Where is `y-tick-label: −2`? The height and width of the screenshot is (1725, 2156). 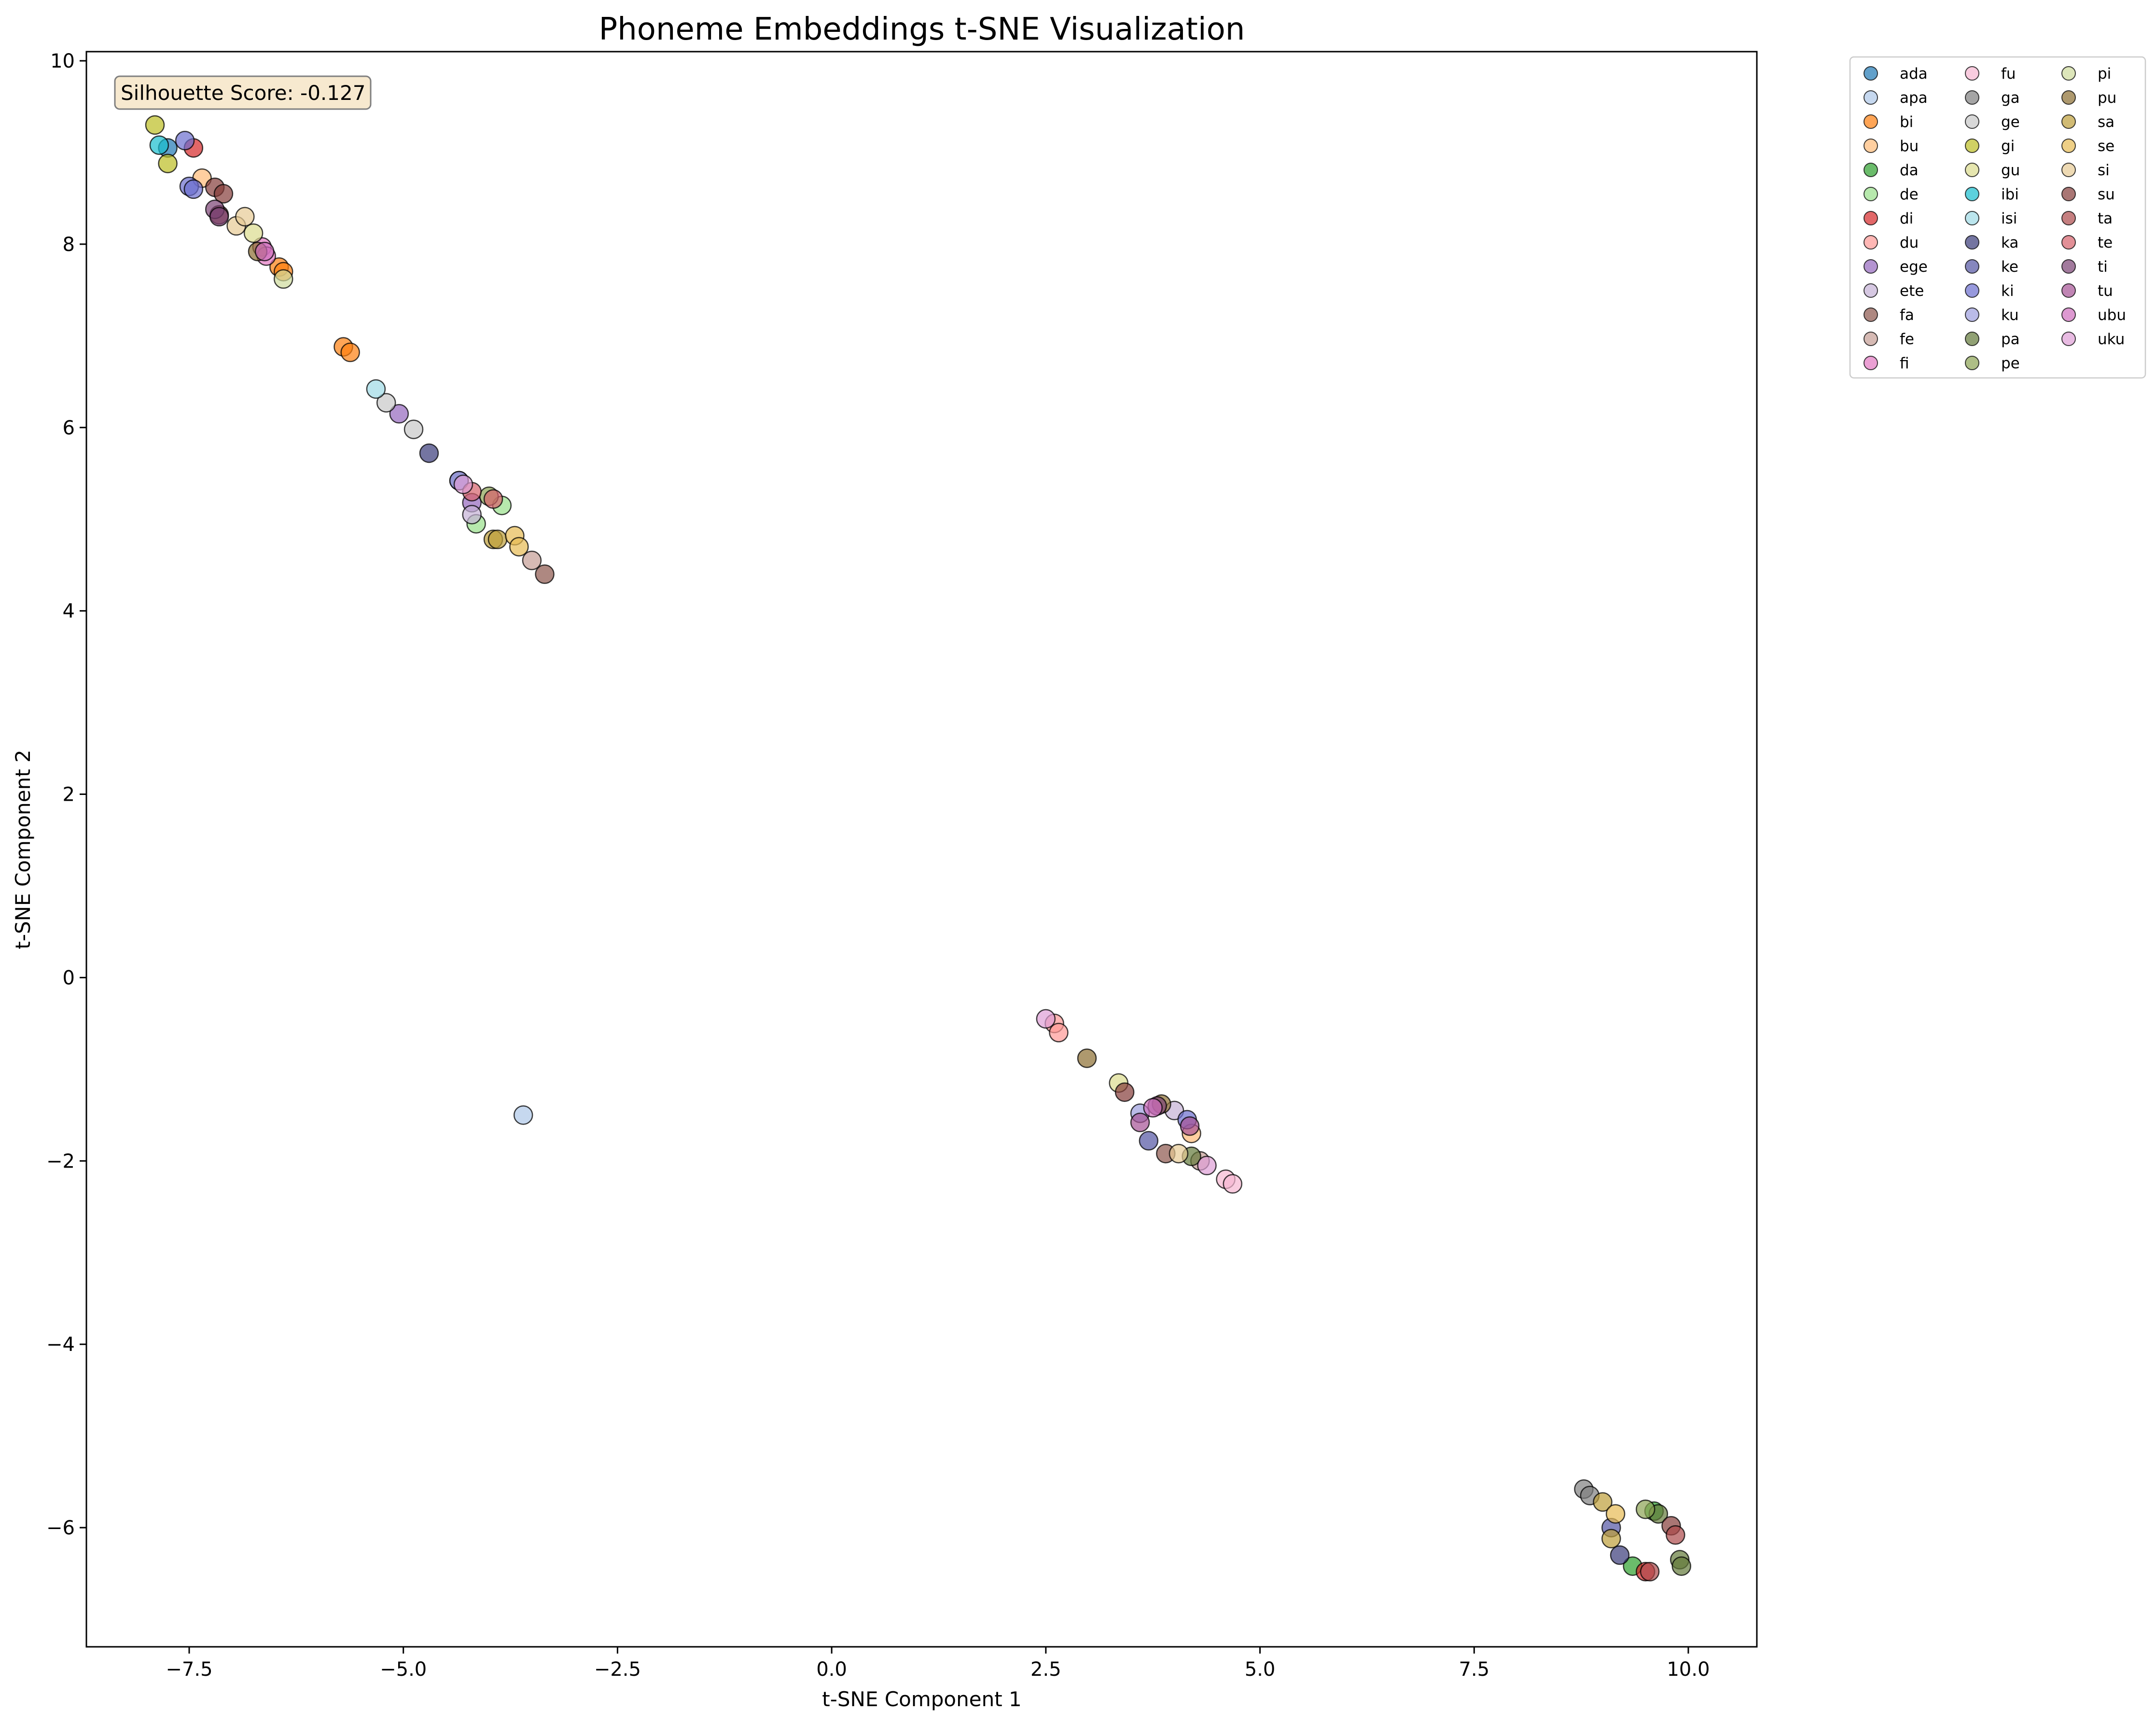 y-tick-label: −2 is located at coordinates (60, 1161).